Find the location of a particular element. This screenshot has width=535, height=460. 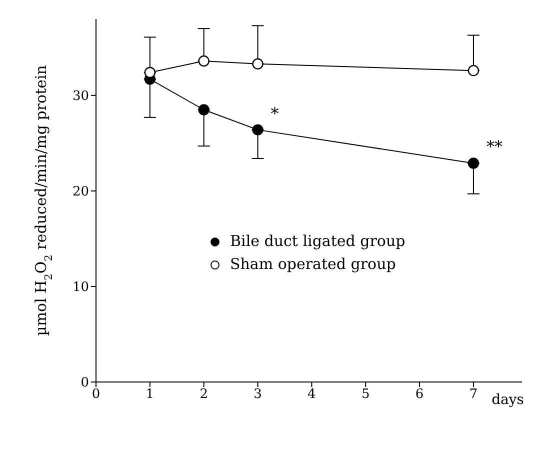

x-tick-label: 3 is located at coordinates (258, 394).